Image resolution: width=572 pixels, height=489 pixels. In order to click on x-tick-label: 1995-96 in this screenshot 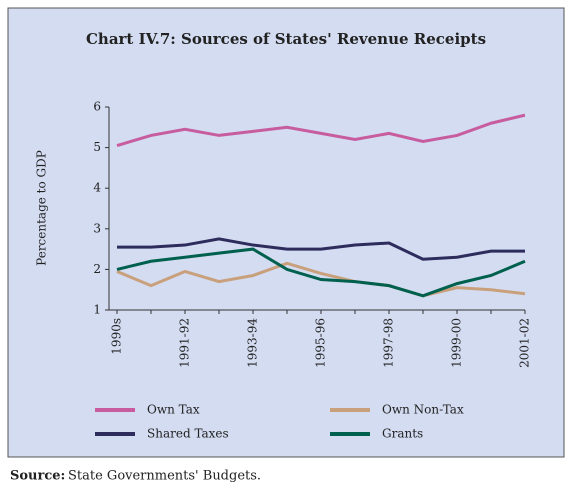, I will do `click(321, 343)`.